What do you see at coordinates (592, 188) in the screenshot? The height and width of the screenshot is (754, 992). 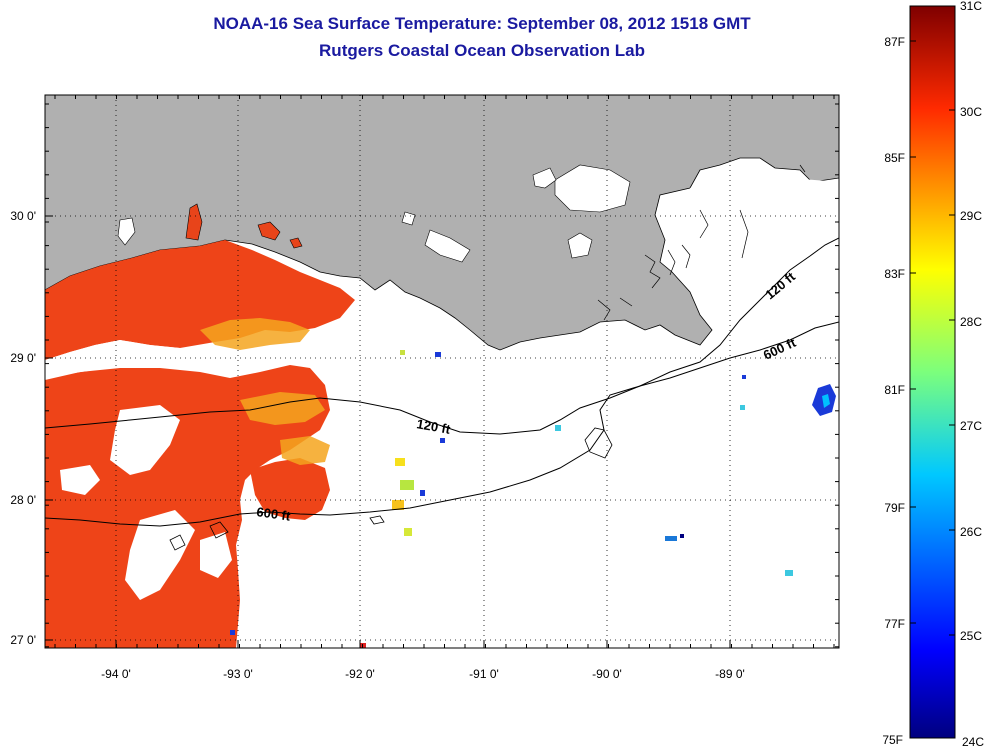 I see `lake-pontchartrain` at bounding box center [592, 188].